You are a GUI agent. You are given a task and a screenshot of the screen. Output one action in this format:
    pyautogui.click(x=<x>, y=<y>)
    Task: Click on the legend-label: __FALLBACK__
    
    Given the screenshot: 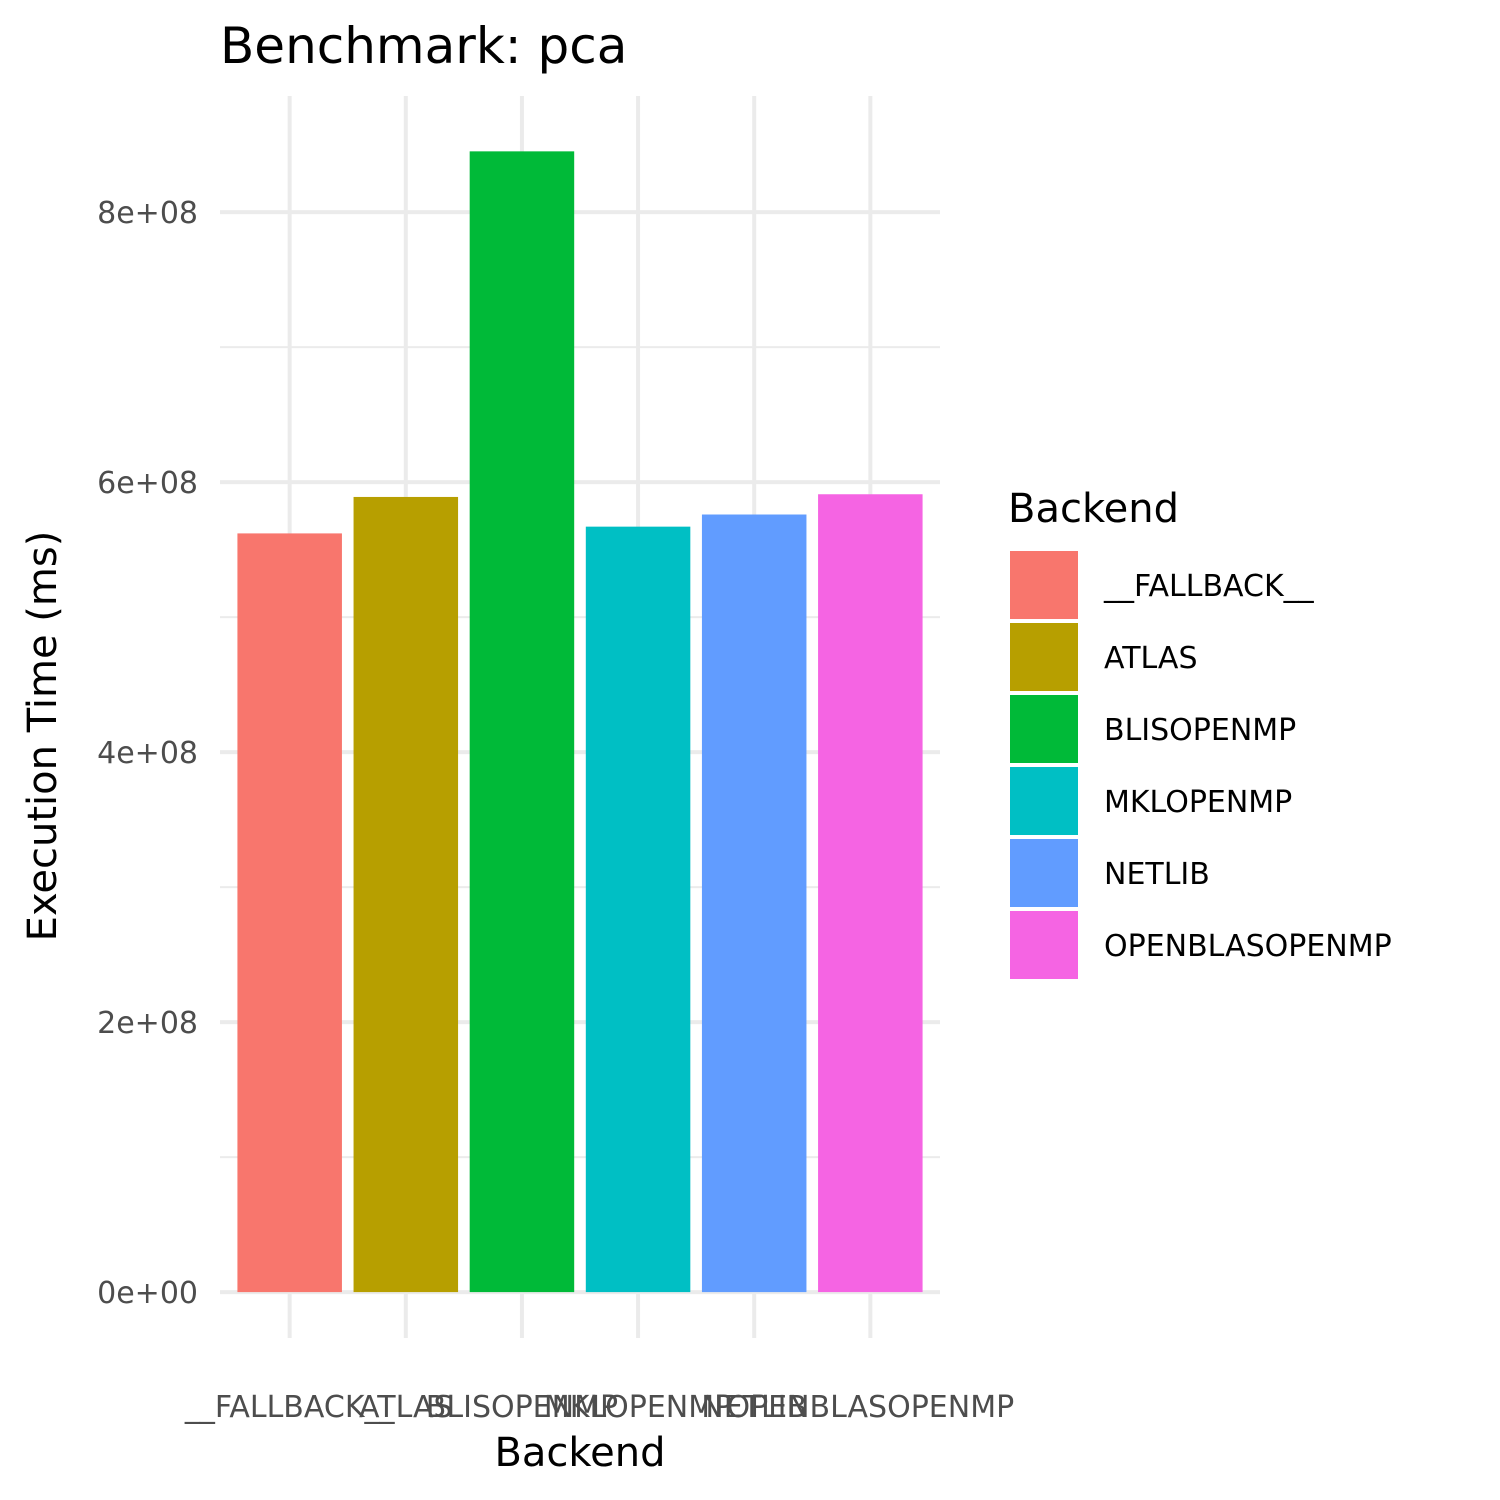 What is the action you would take?
    pyautogui.click(x=1209, y=586)
    